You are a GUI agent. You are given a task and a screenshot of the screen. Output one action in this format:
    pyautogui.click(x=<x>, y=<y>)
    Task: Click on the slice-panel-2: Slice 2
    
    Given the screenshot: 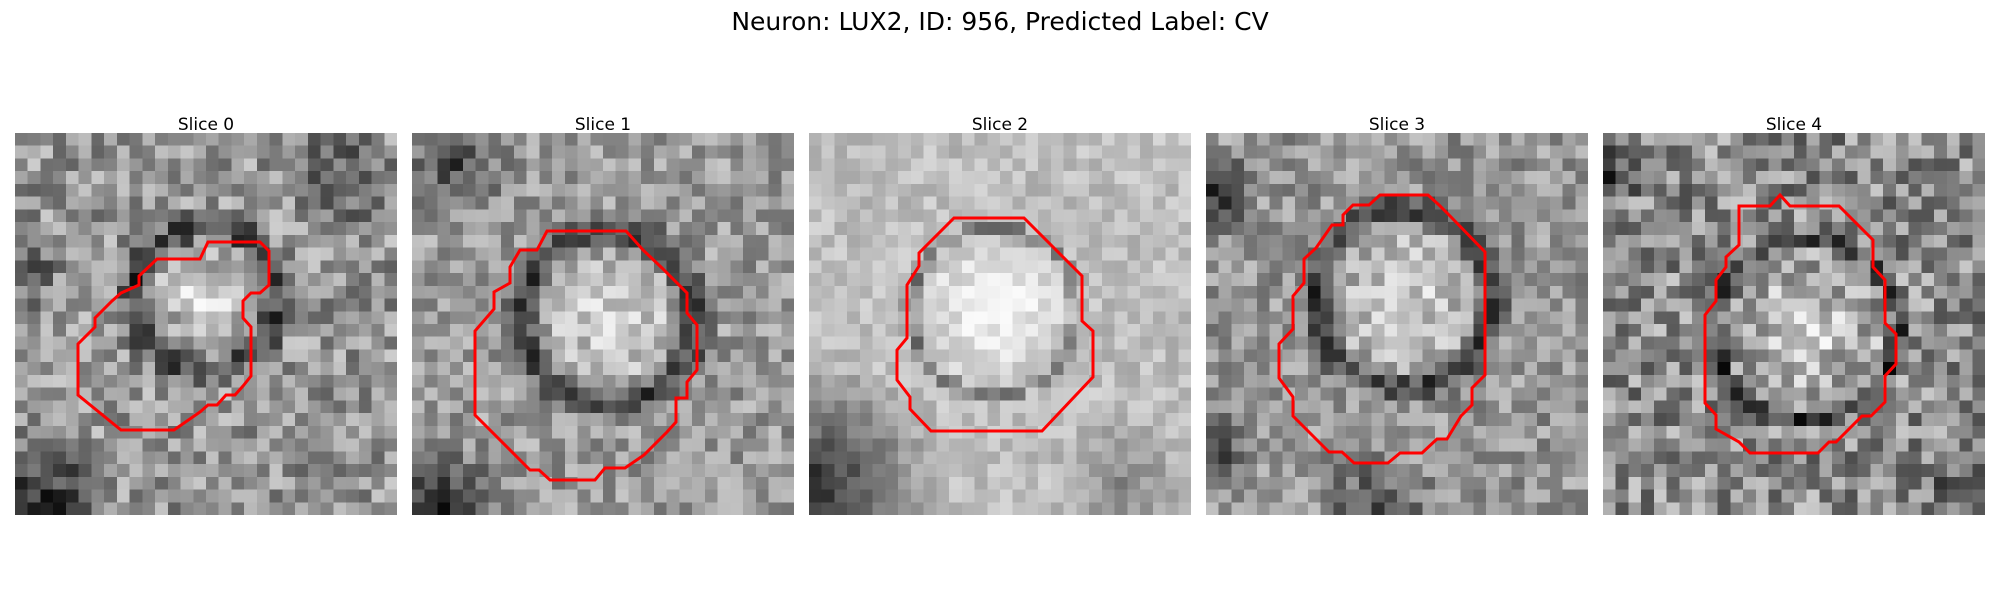 What is the action you would take?
    pyautogui.click(x=1000, y=315)
    